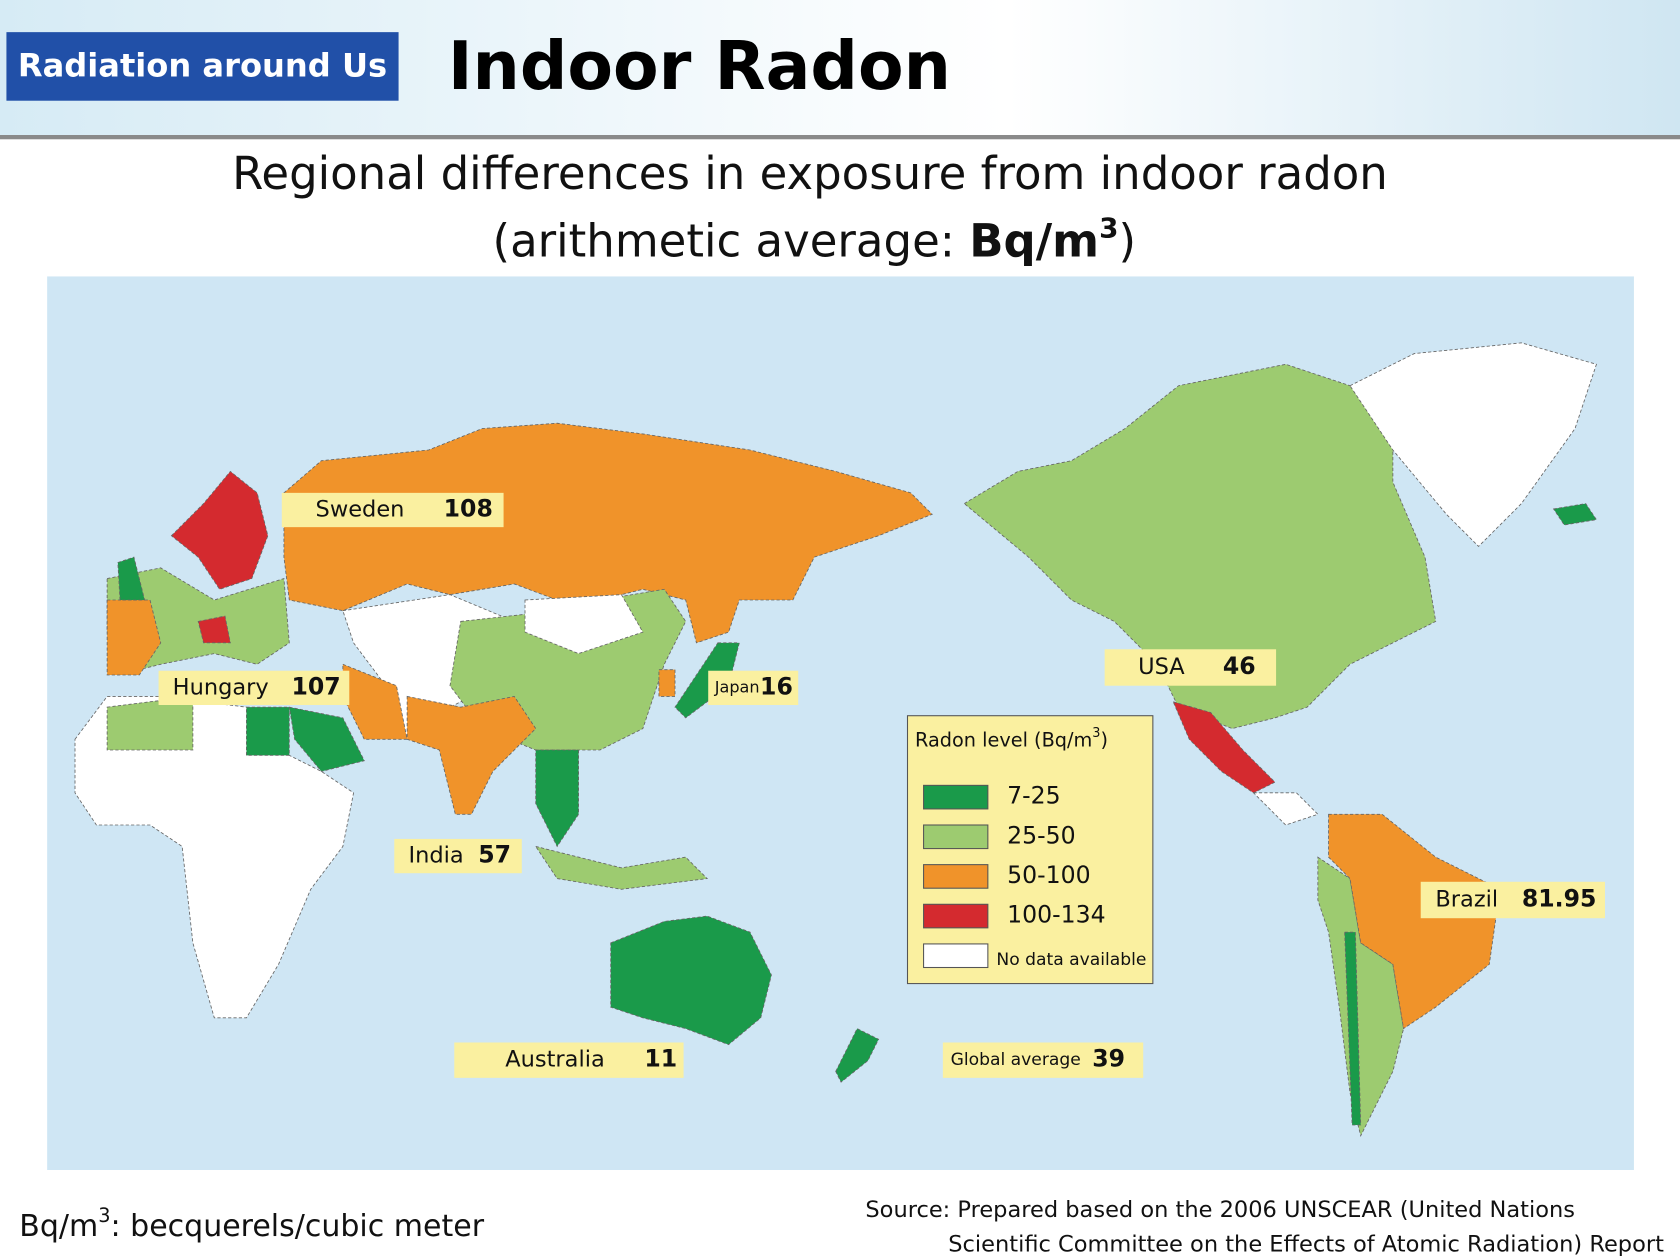 This screenshot has width=1680, height=1260. What do you see at coordinates (1033, 796) in the screenshot?
I see `legend-label: 7-25` at bounding box center [1033, 796].